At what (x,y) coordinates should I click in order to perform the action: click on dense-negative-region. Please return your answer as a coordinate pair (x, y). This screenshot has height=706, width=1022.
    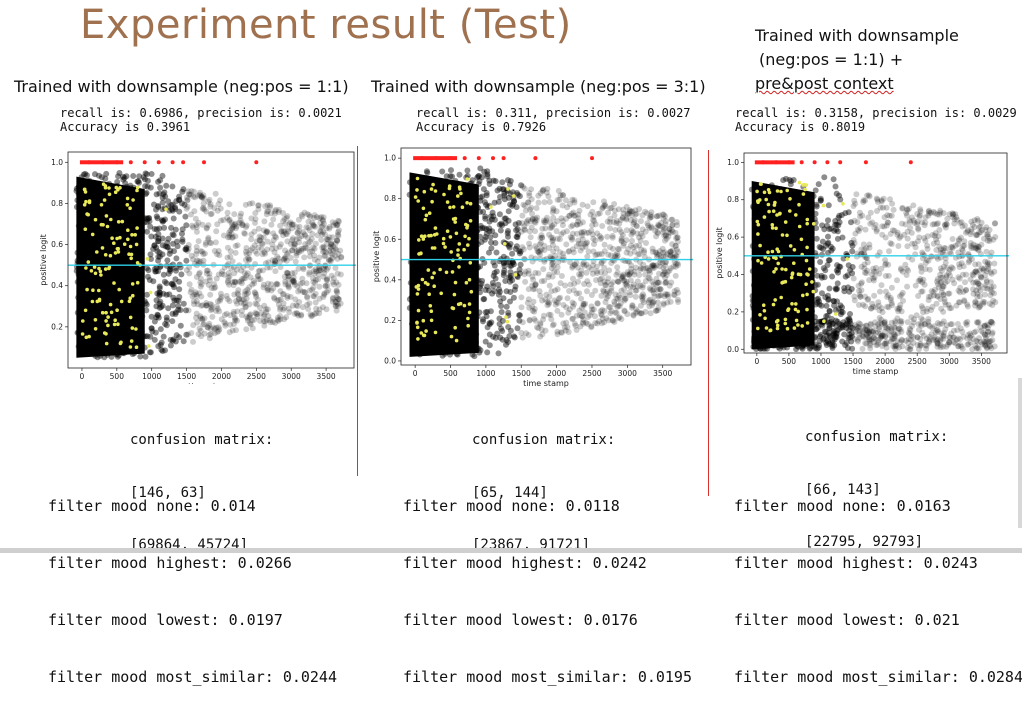
    Looking at the image, I should click on (783, 265).